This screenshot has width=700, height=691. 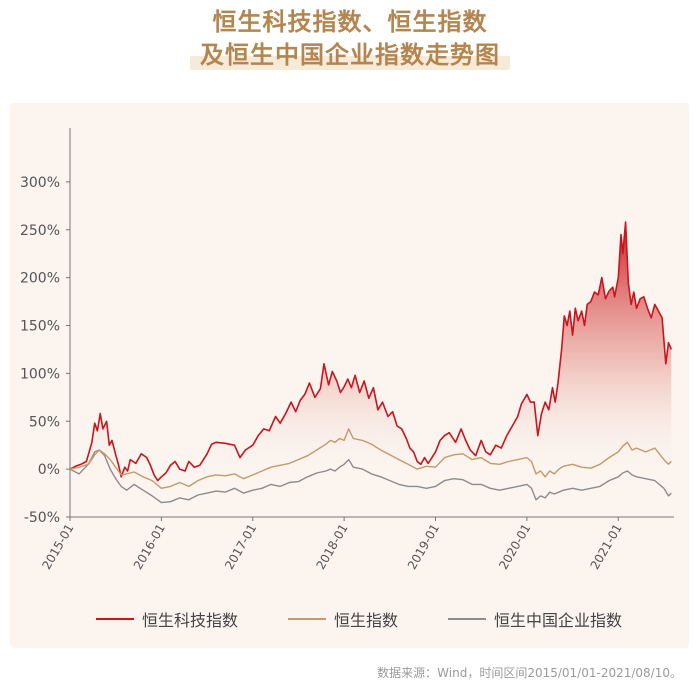 I want to click on y-tick-label: 200%, so click(x=40, y=279).